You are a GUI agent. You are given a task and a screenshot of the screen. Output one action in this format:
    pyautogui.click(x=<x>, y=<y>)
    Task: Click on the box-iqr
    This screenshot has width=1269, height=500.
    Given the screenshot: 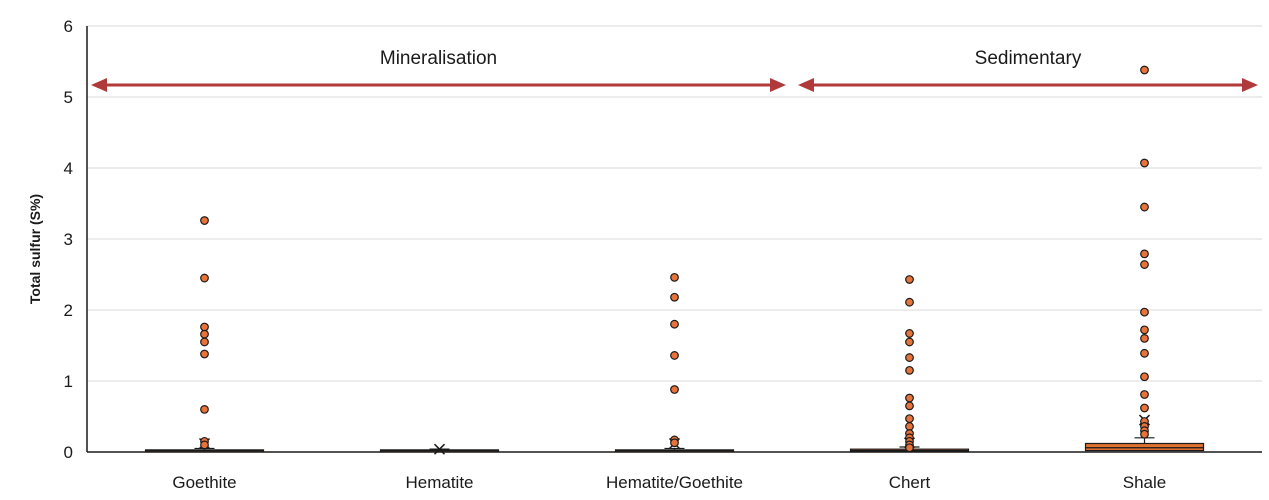 What is the action you would take?
    pyautogui.click(x=1144, y=447)
    